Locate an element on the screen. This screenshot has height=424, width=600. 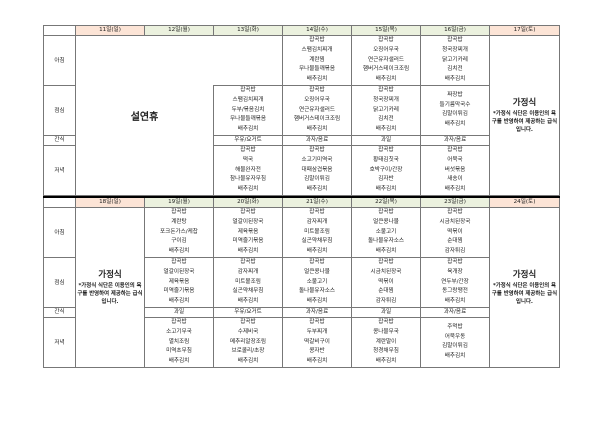
menu-item: 두부찌개 is located at coordinates (317, 331).